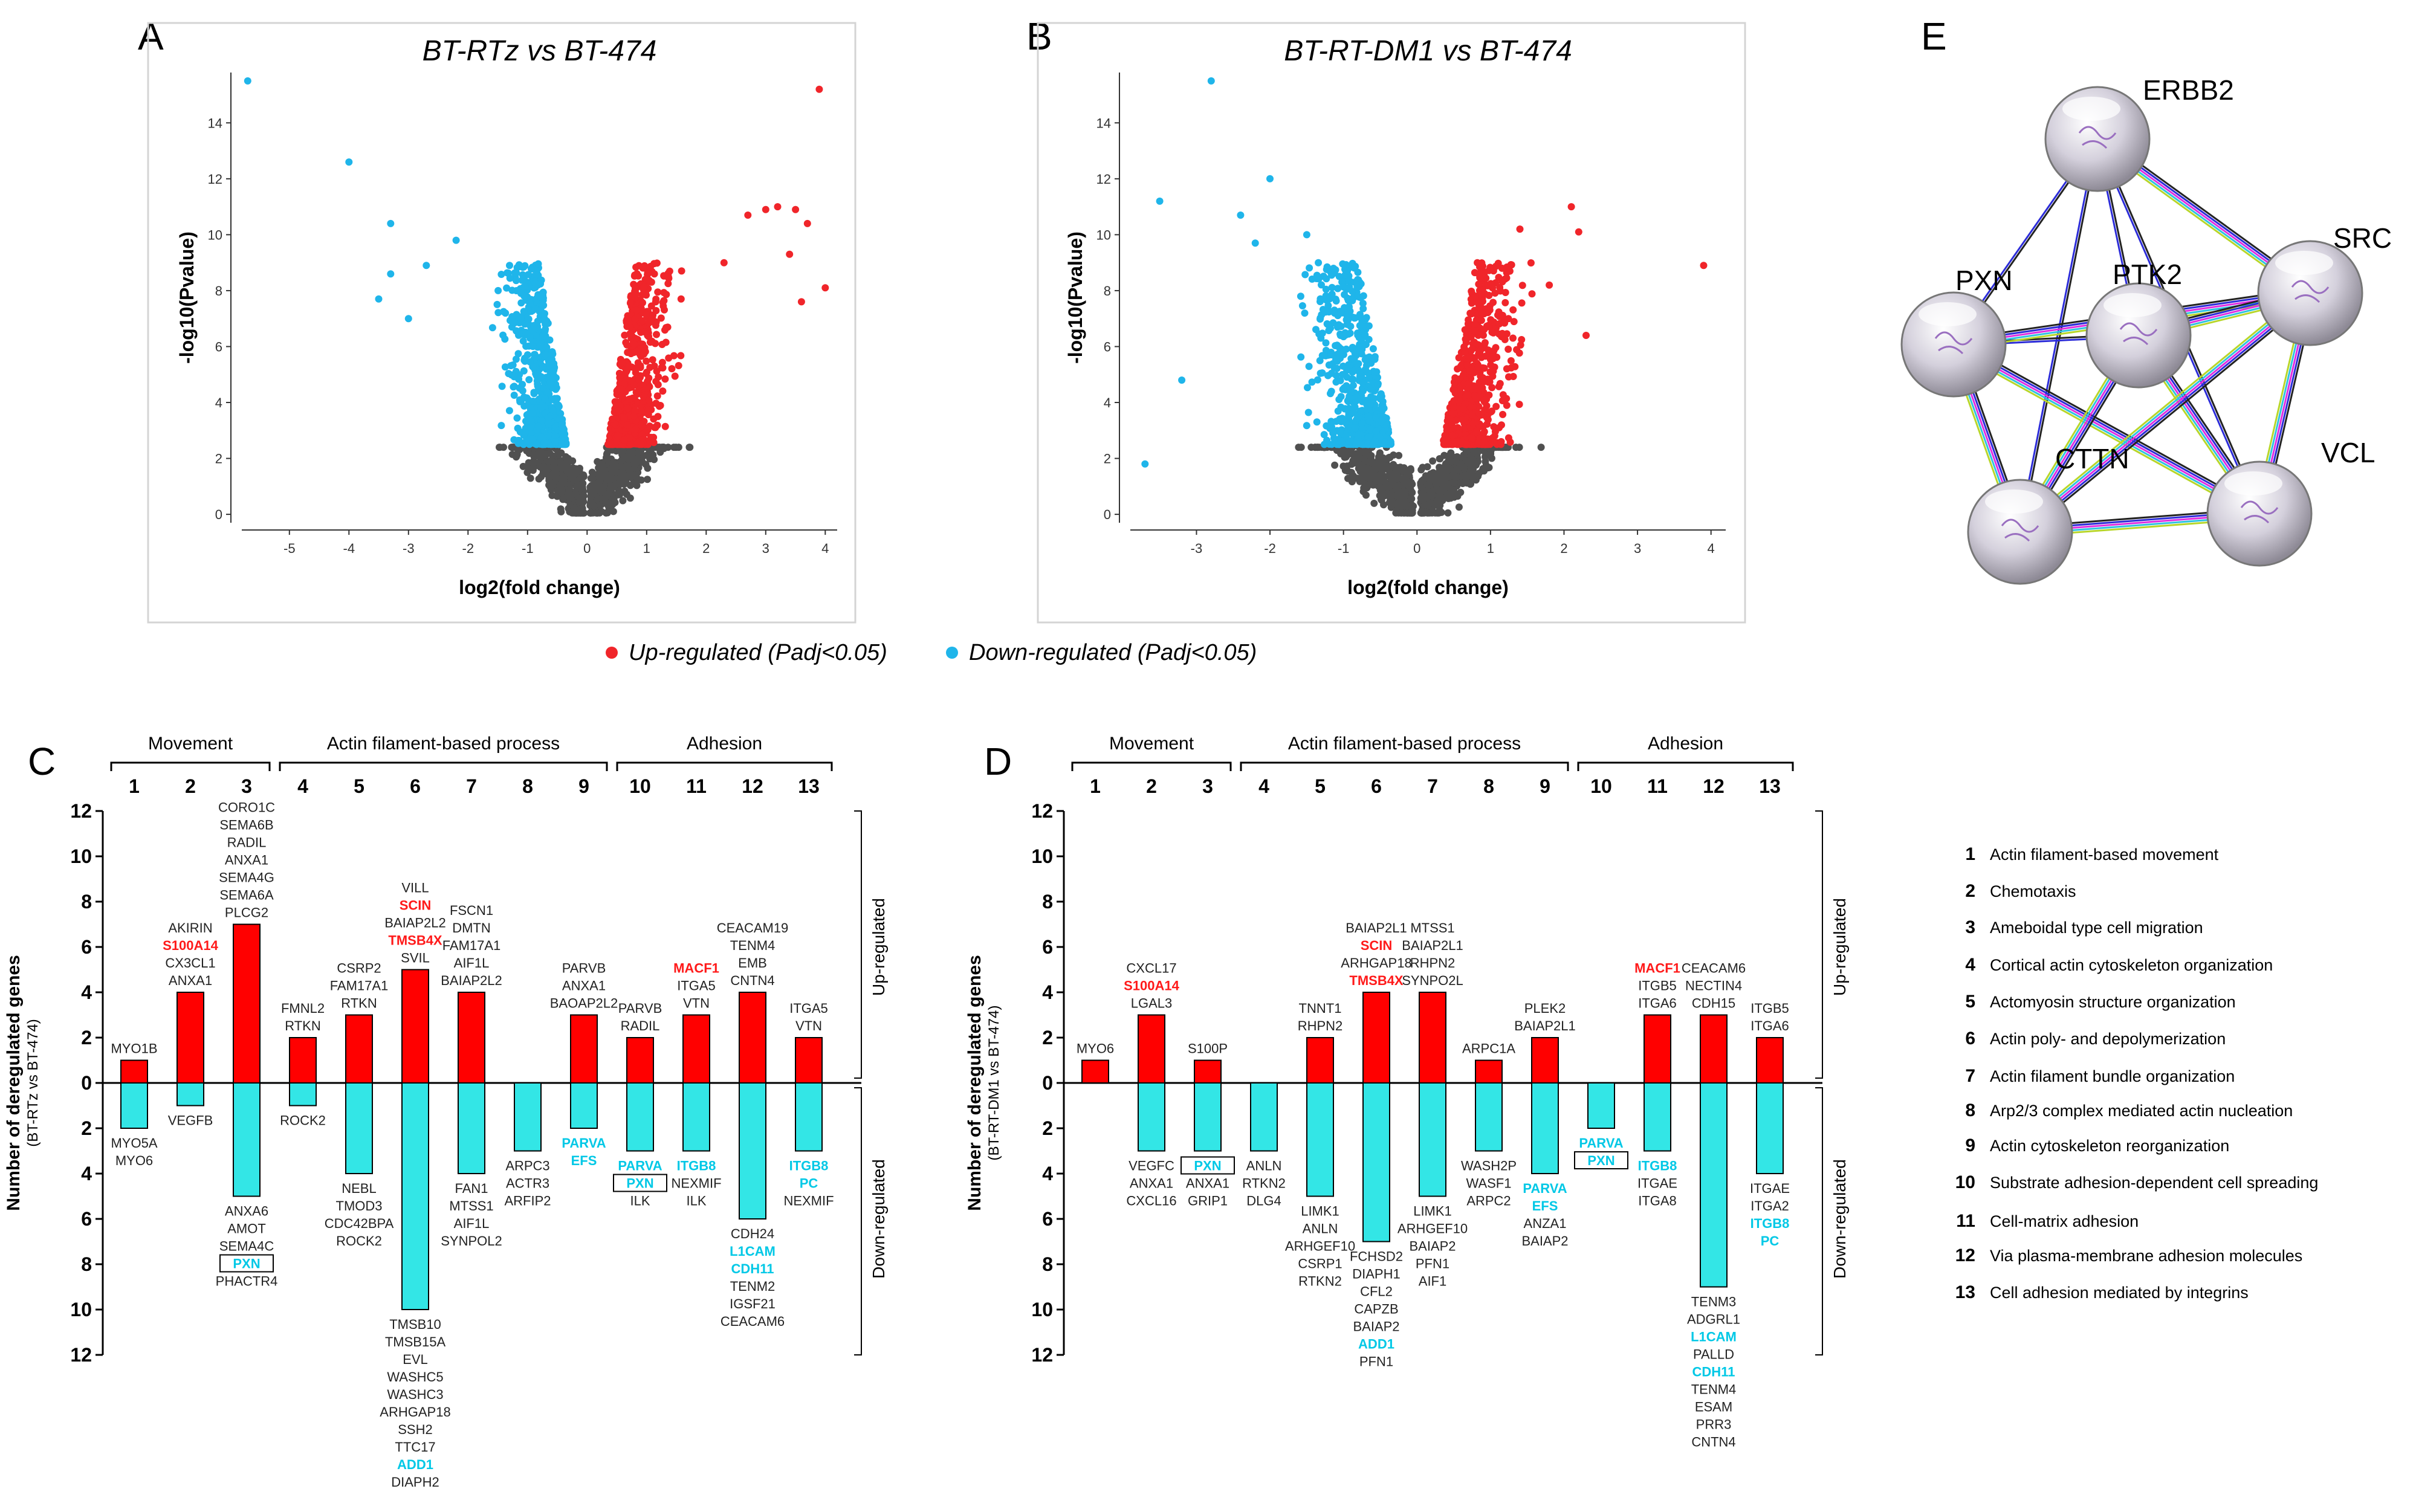  Describe the element at coordinates (1601, 786) in the screenshot. I see `category-label: 10` at that location.